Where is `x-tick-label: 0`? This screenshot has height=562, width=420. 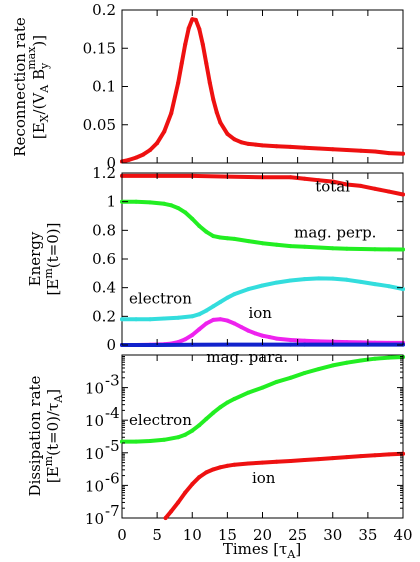 x-tick-label: 0 is located at coordinates (122, 535).